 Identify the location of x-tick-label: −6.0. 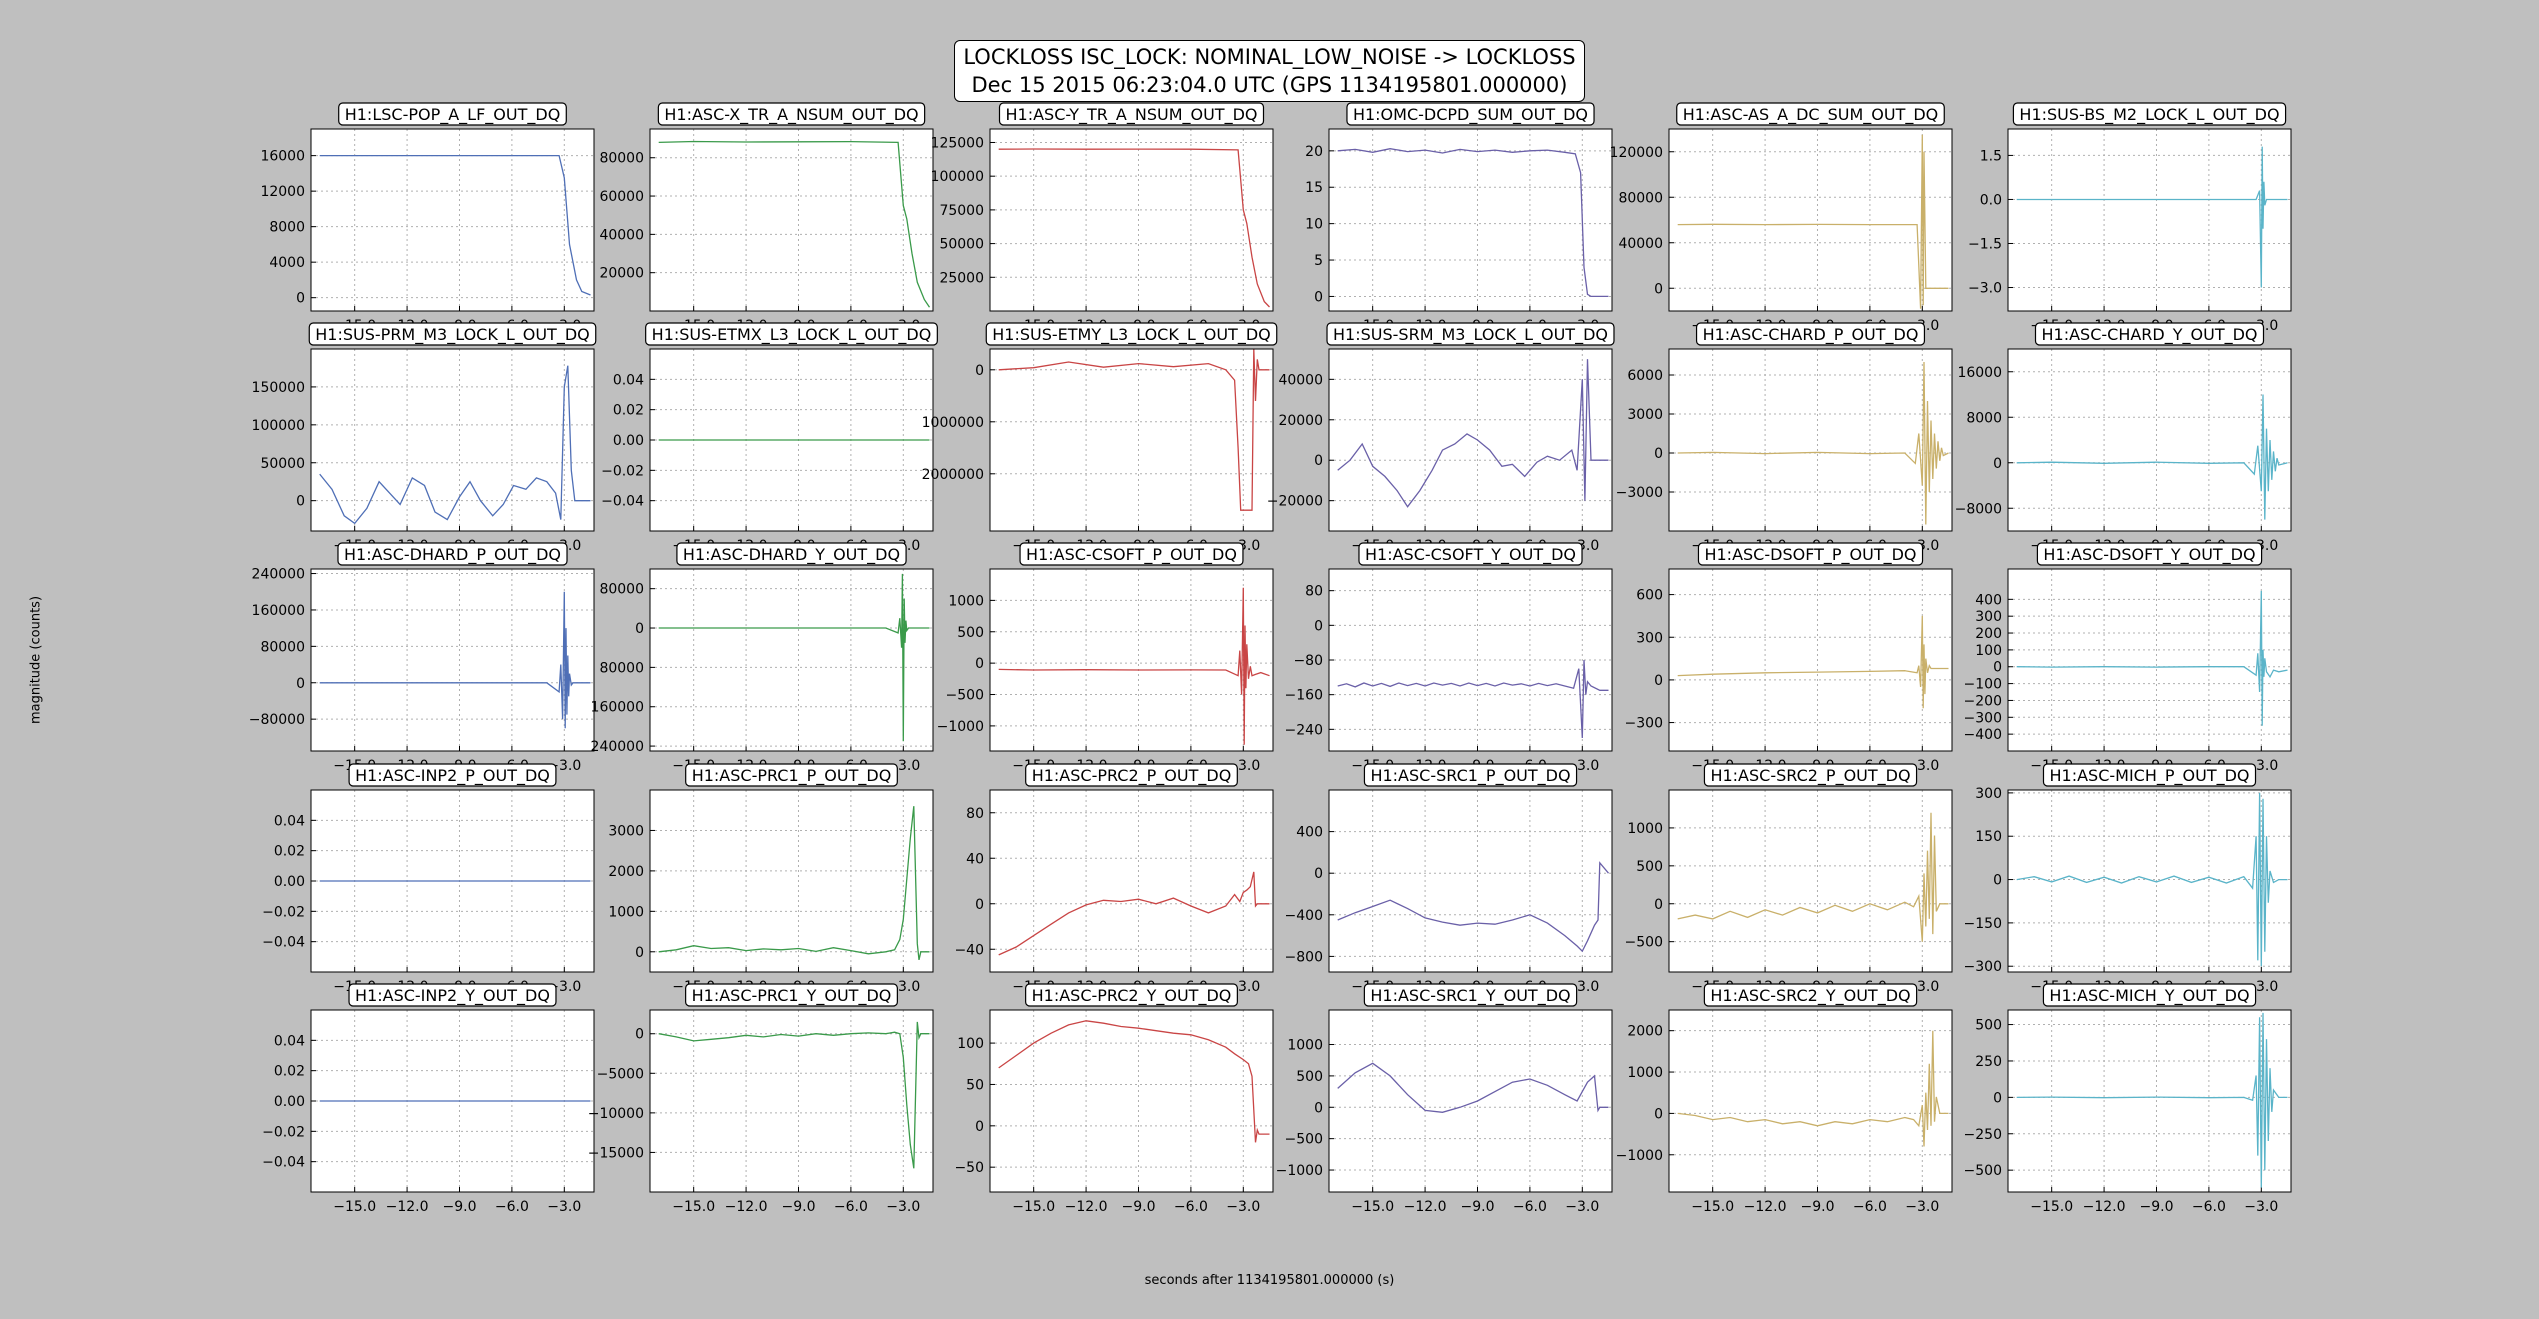
(2209, 1207).